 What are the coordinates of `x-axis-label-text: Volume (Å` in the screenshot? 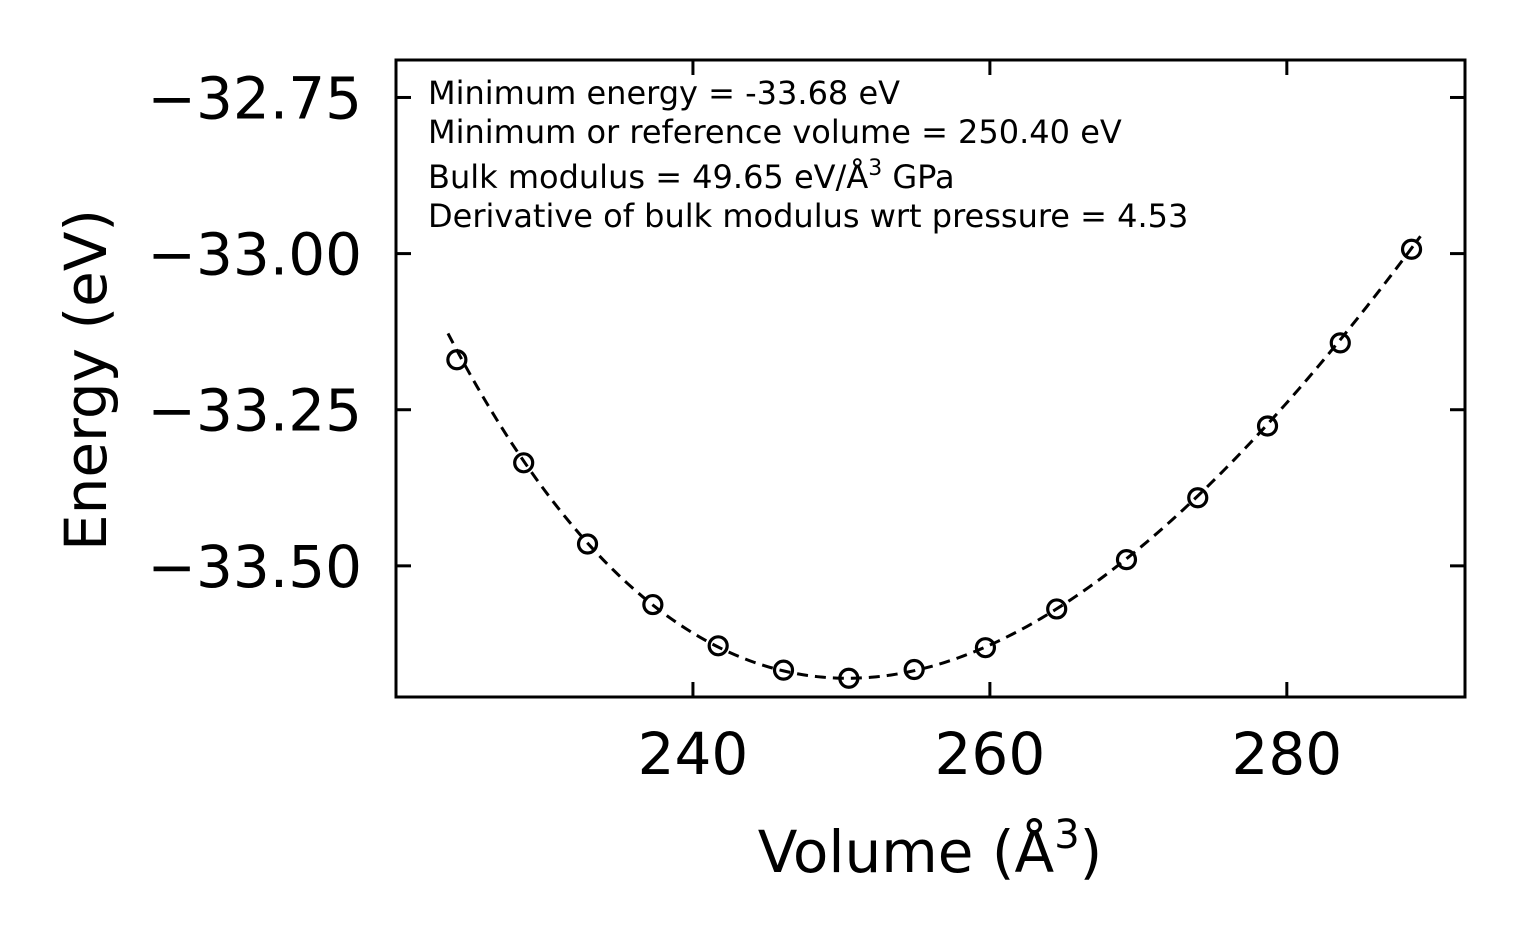 It's located at (906, 851).